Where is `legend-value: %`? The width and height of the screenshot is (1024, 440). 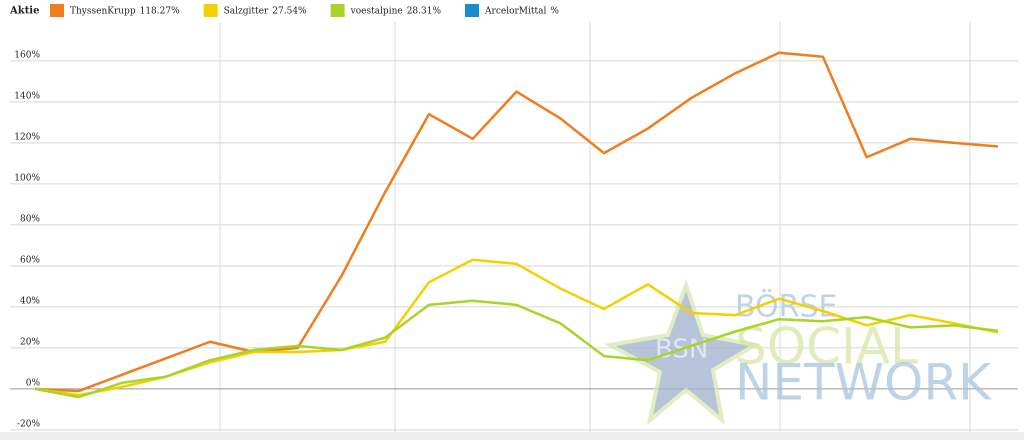
legend-value: % is located at coordinates (554, 12).